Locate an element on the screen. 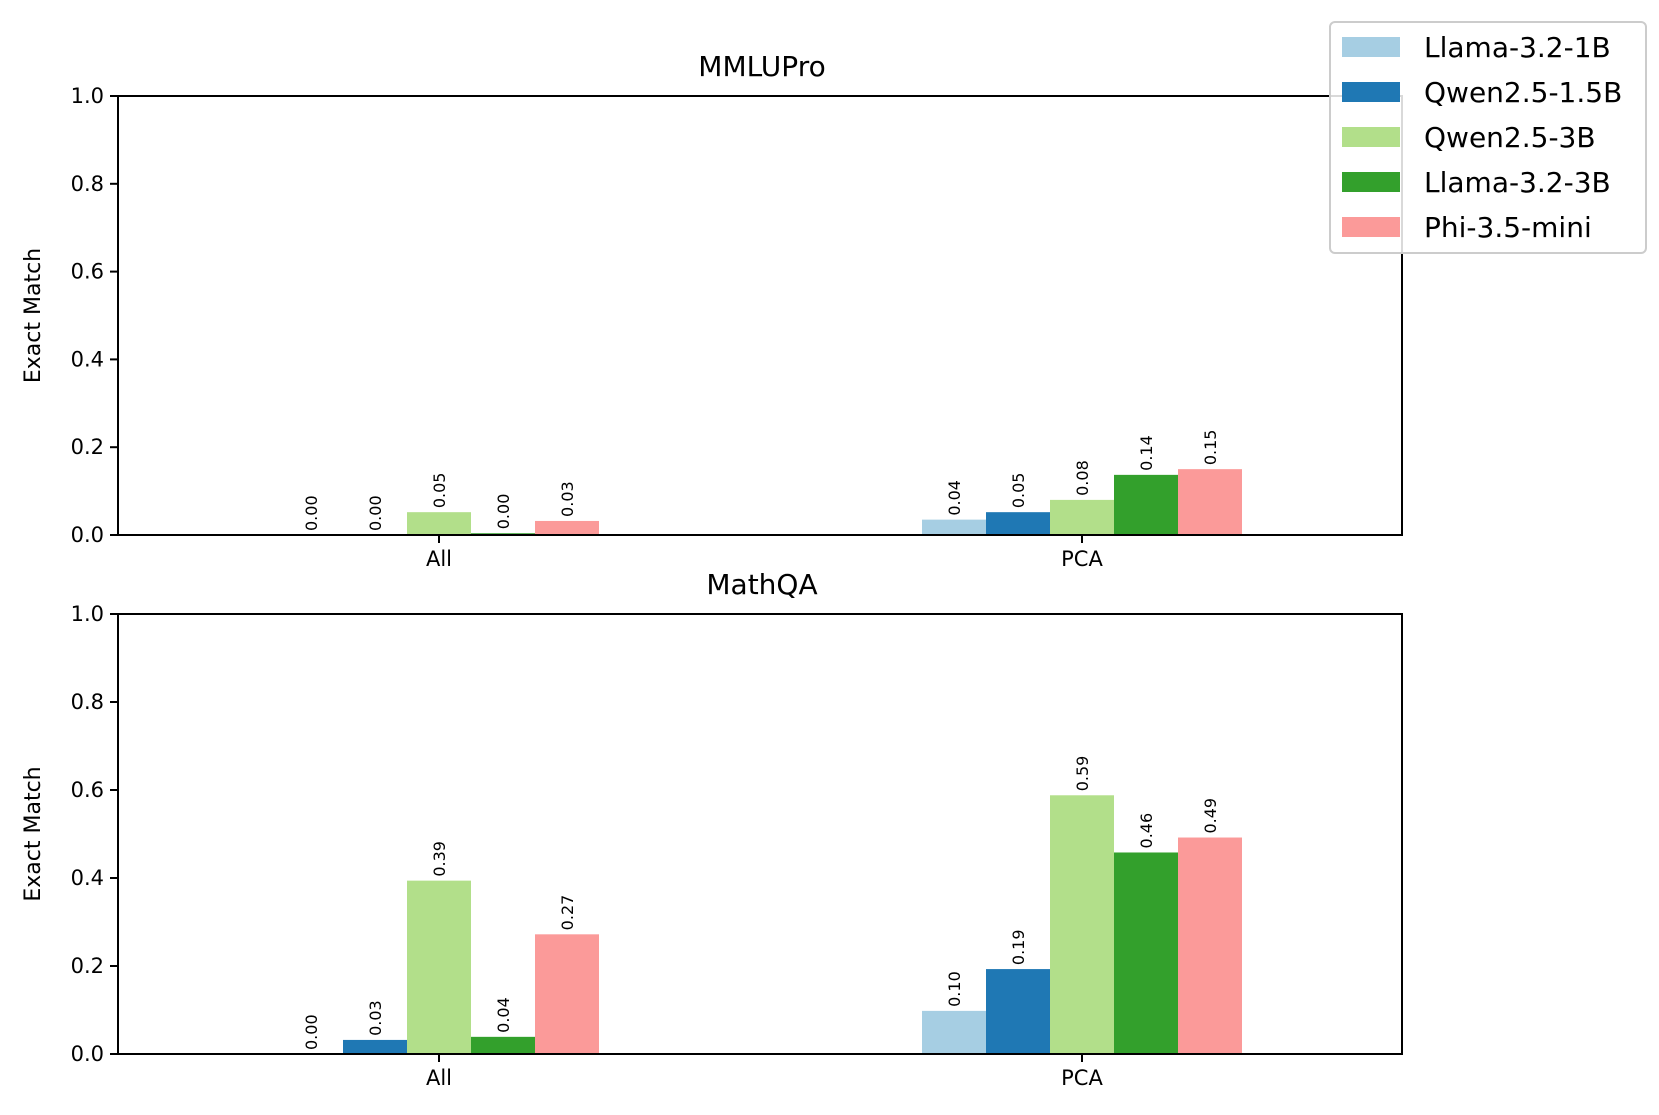 Image resolution: width=1659 pixels, height=1115 pixels. bar-value-label: 0.46 is located at coordinates (1146, 831).